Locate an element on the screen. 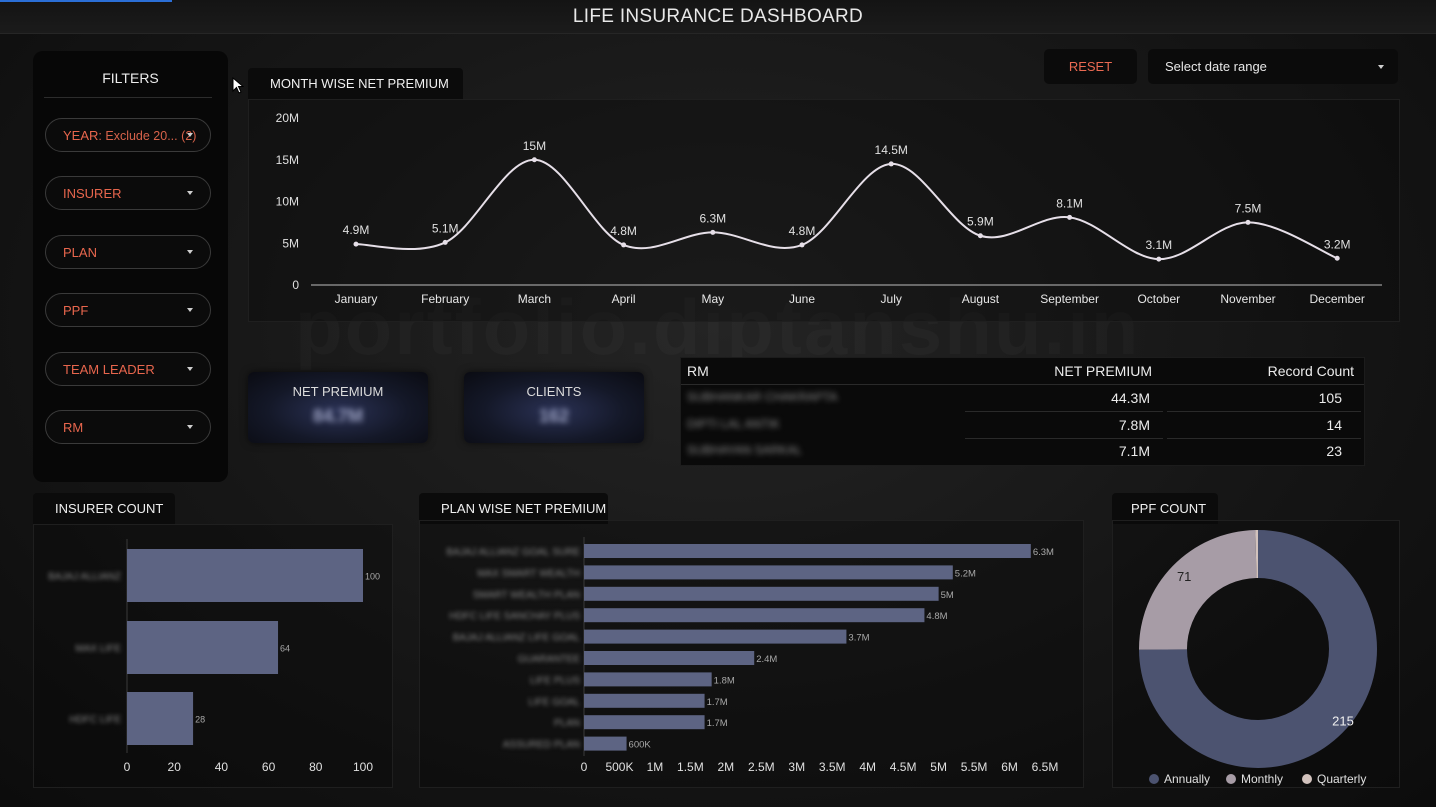 Image resolution: width=1436 pixels, height=807 pixels. y-tick-label: 20M is located at coordinates (287, 118).